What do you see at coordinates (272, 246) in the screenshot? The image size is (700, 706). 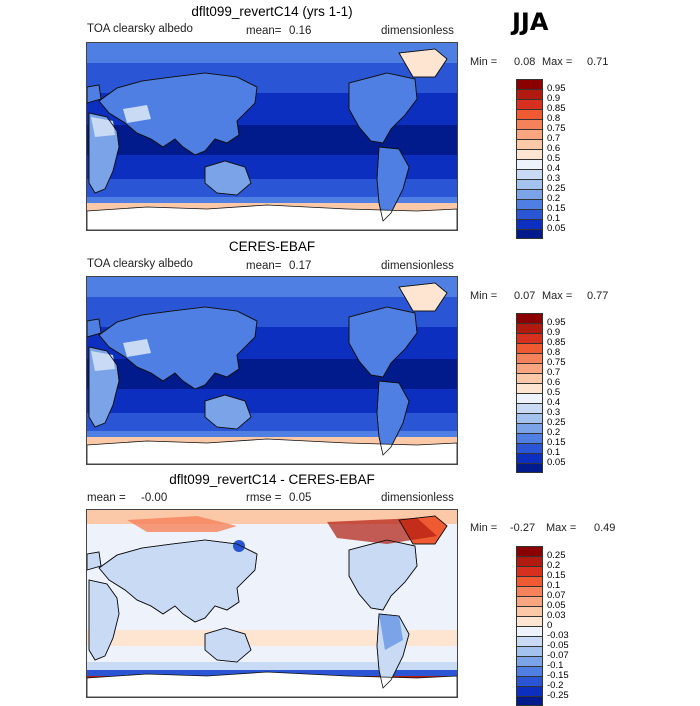 I see `panel-2-title: CERES-EBAF` at bounding box center [272, 246].